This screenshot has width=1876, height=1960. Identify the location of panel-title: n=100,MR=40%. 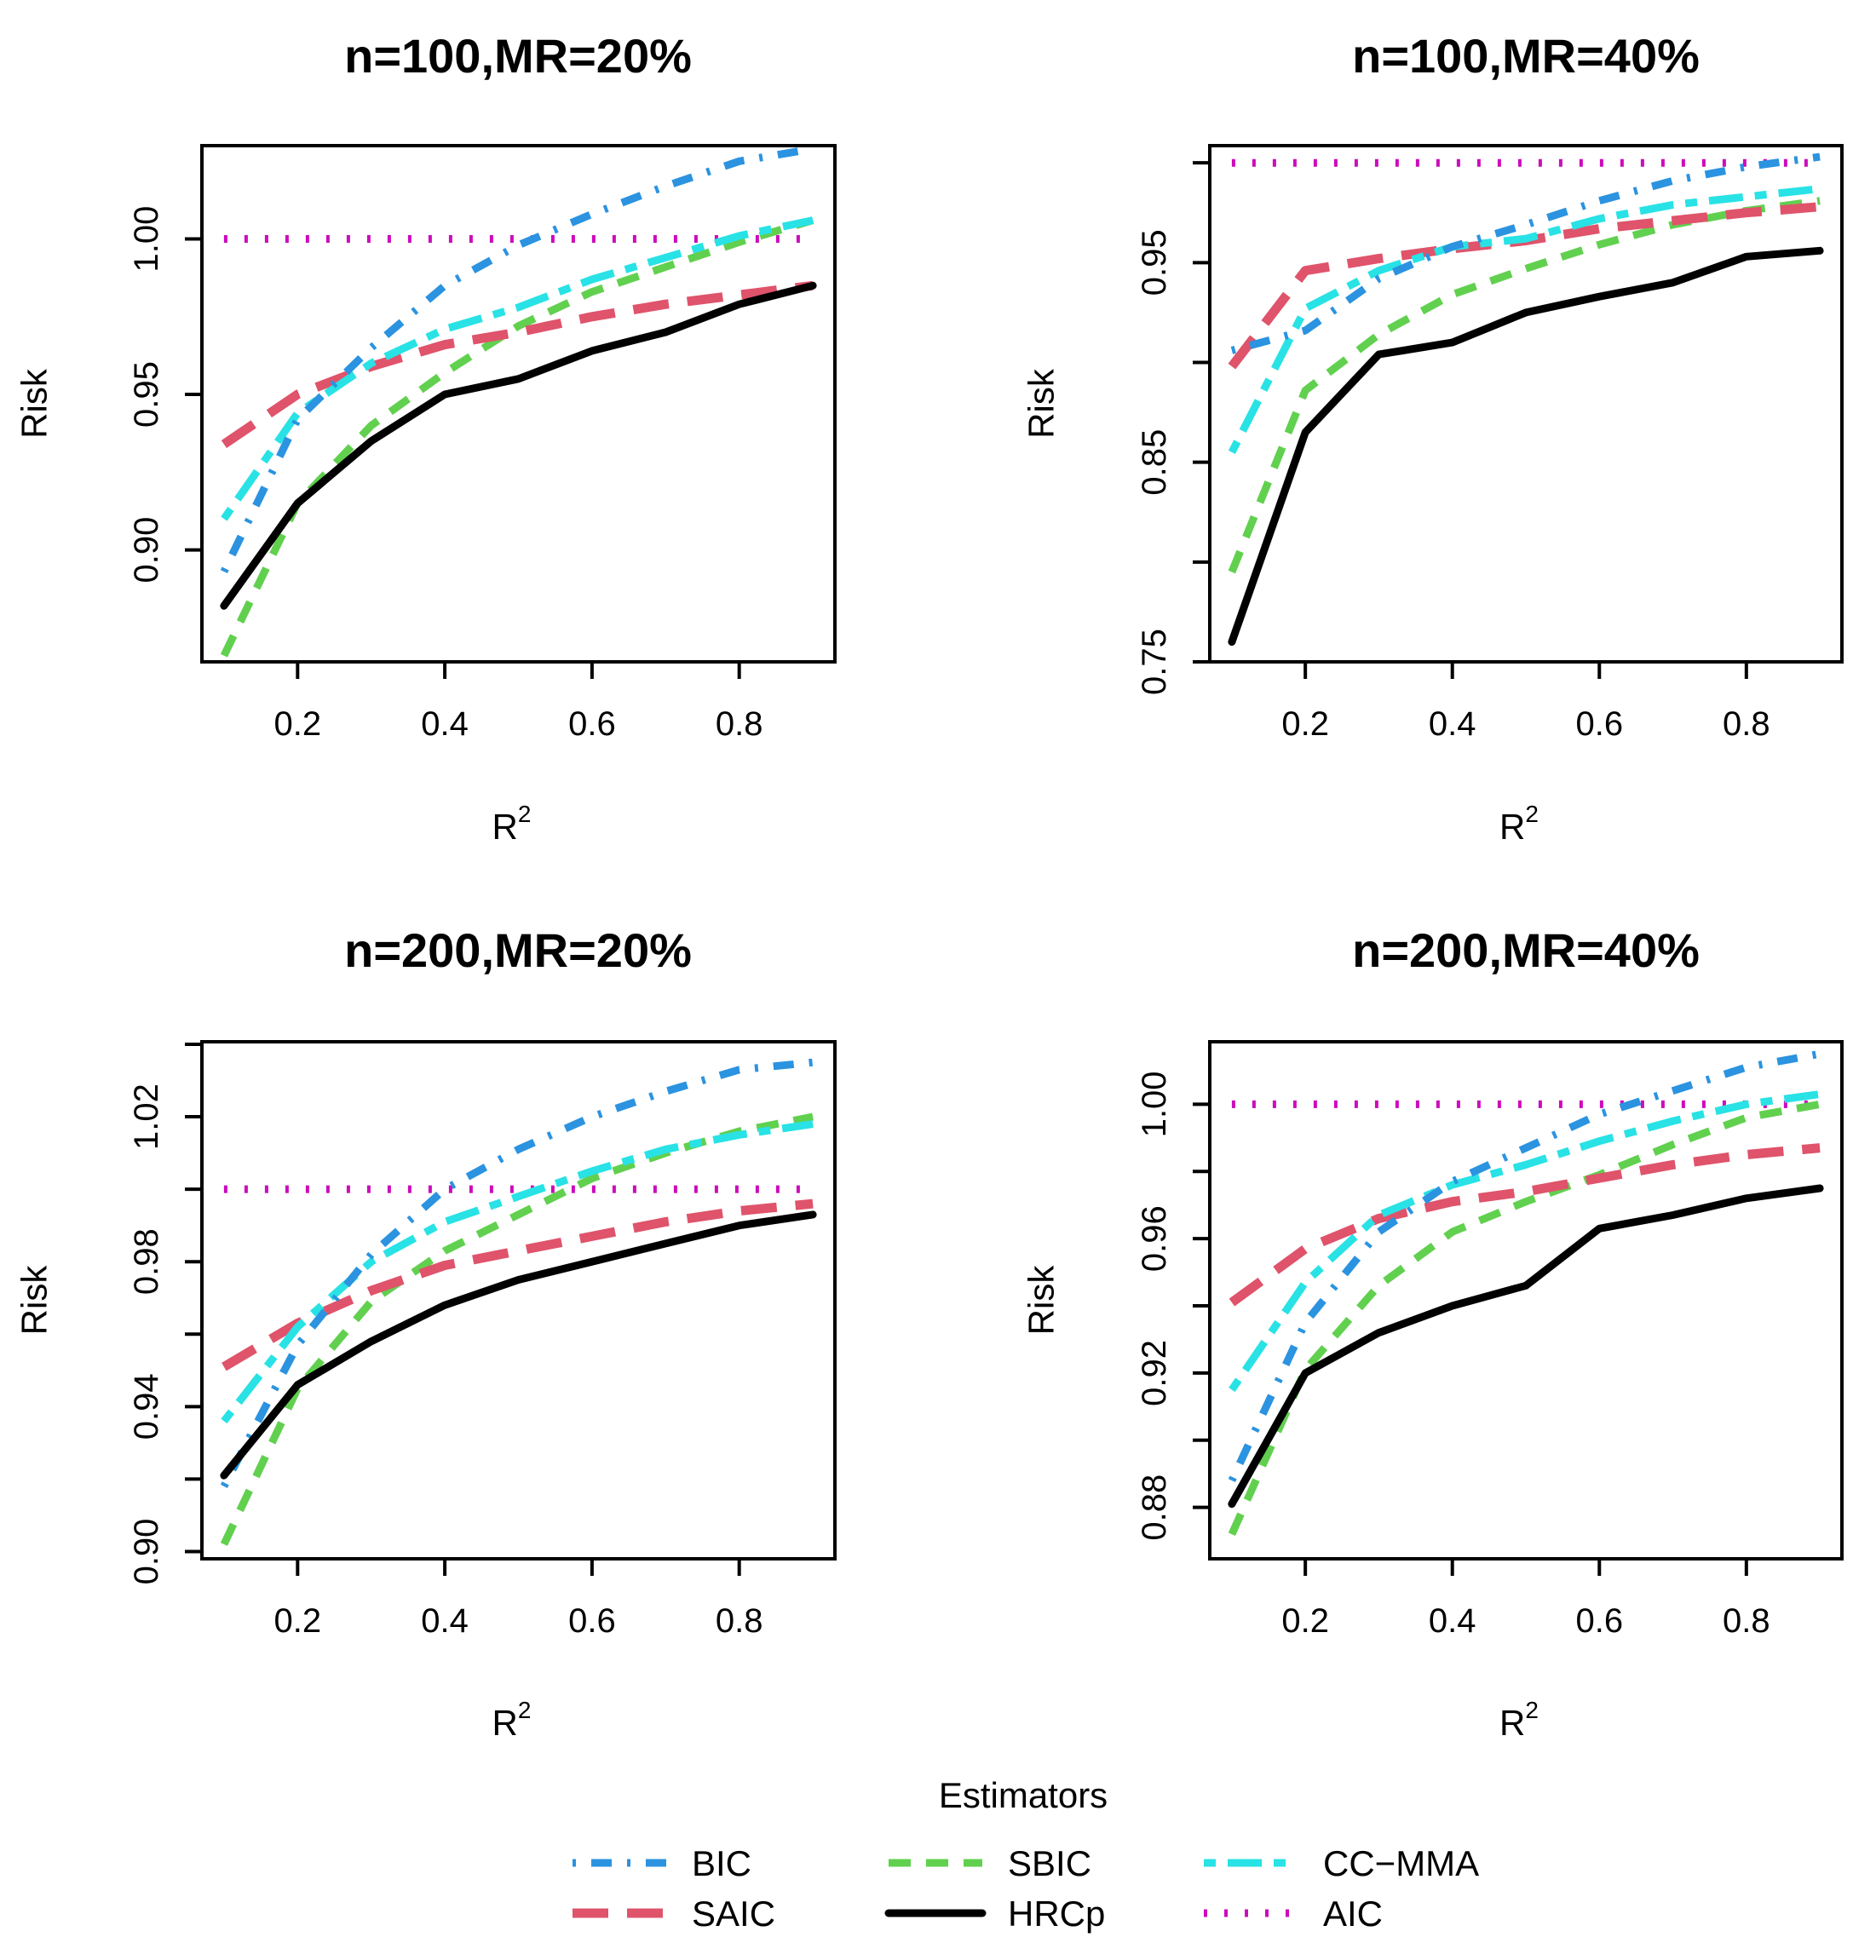
(1526, 56).